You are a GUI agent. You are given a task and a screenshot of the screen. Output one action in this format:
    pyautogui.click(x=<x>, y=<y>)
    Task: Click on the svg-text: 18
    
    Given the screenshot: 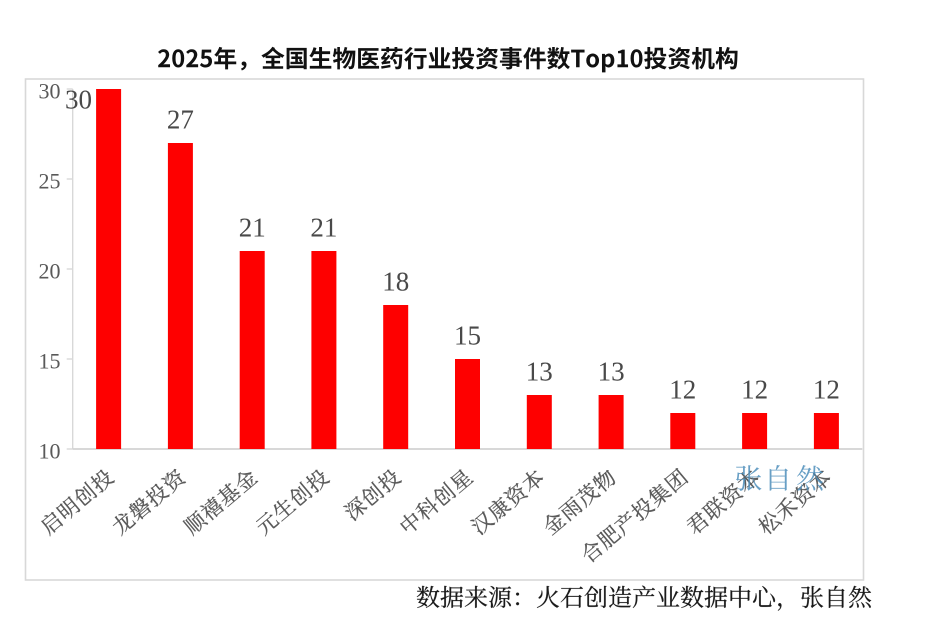 What is the action you would take?
    pyautogui.click(x=395, y=282)
    